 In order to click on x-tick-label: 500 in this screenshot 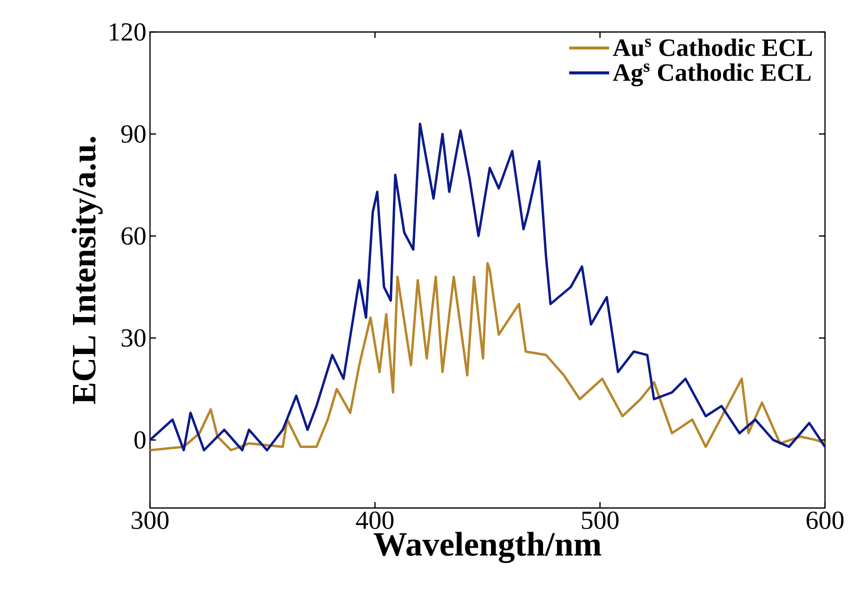, I will do `click(600, 521)`.